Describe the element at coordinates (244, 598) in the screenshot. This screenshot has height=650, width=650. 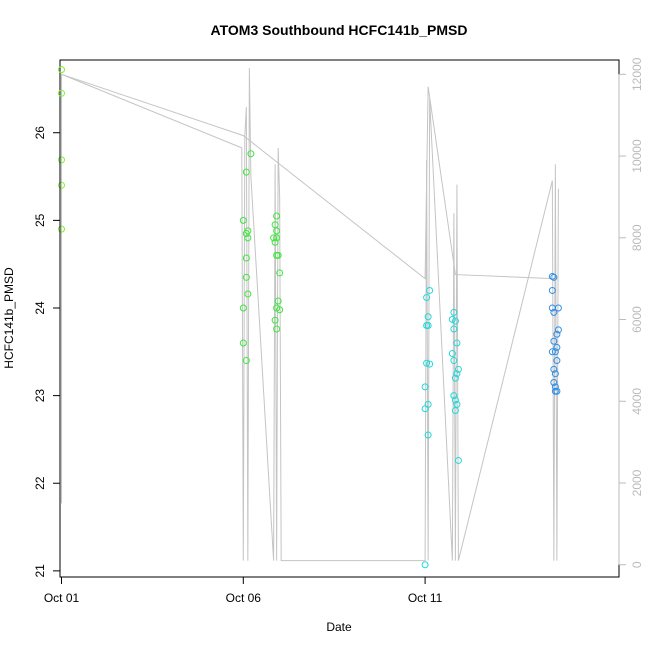
I see `x-tick-label: Oct 06` at that location.